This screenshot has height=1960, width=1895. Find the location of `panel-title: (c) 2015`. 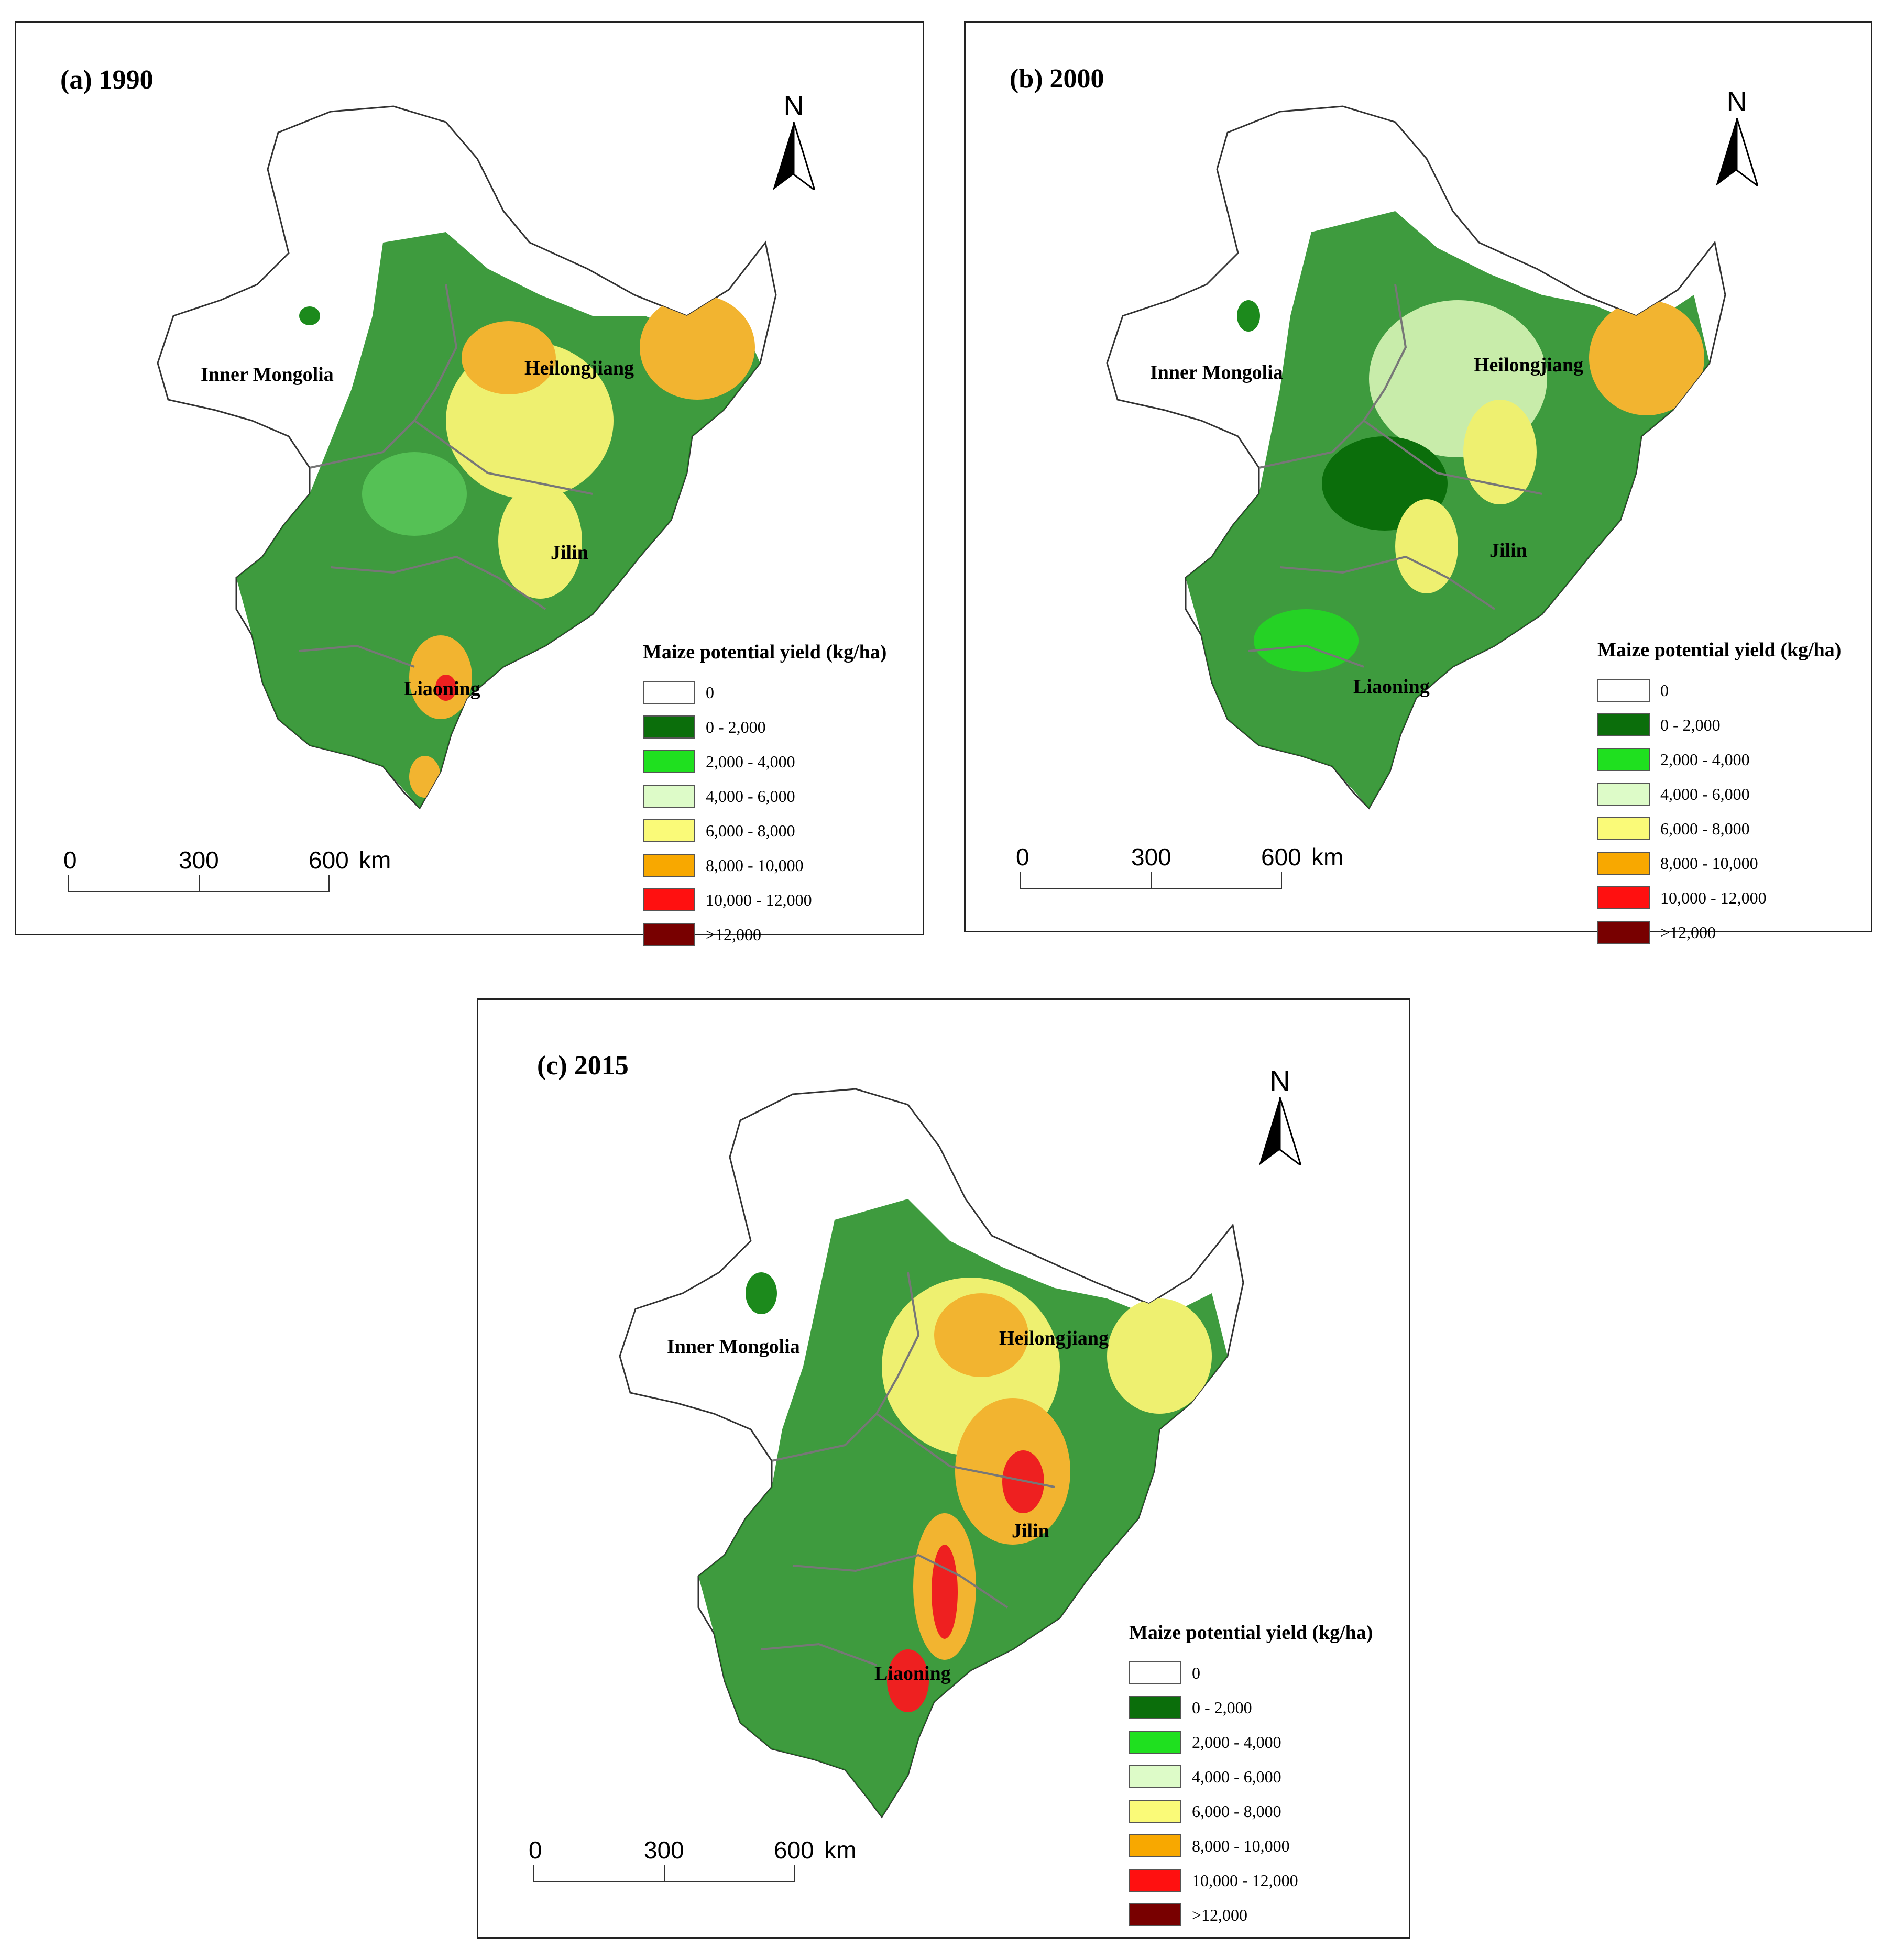

panel-title: (c) 2015 is located at coordinates (583, 1066).